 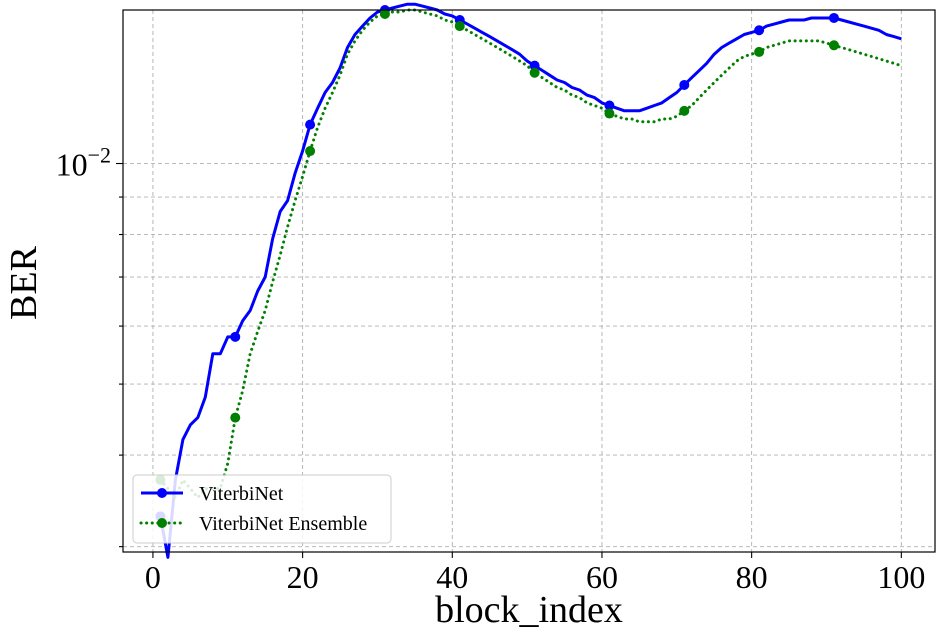 I want to click on legend-label-viterbinet: ViterbiNet, so click(x=241, y=494).